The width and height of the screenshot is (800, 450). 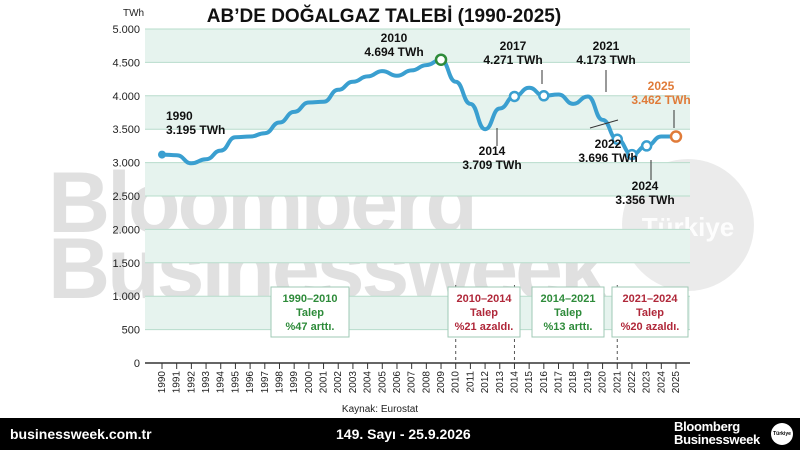 I want to click on annotation-year: 1990, so click(x=179, y=116).